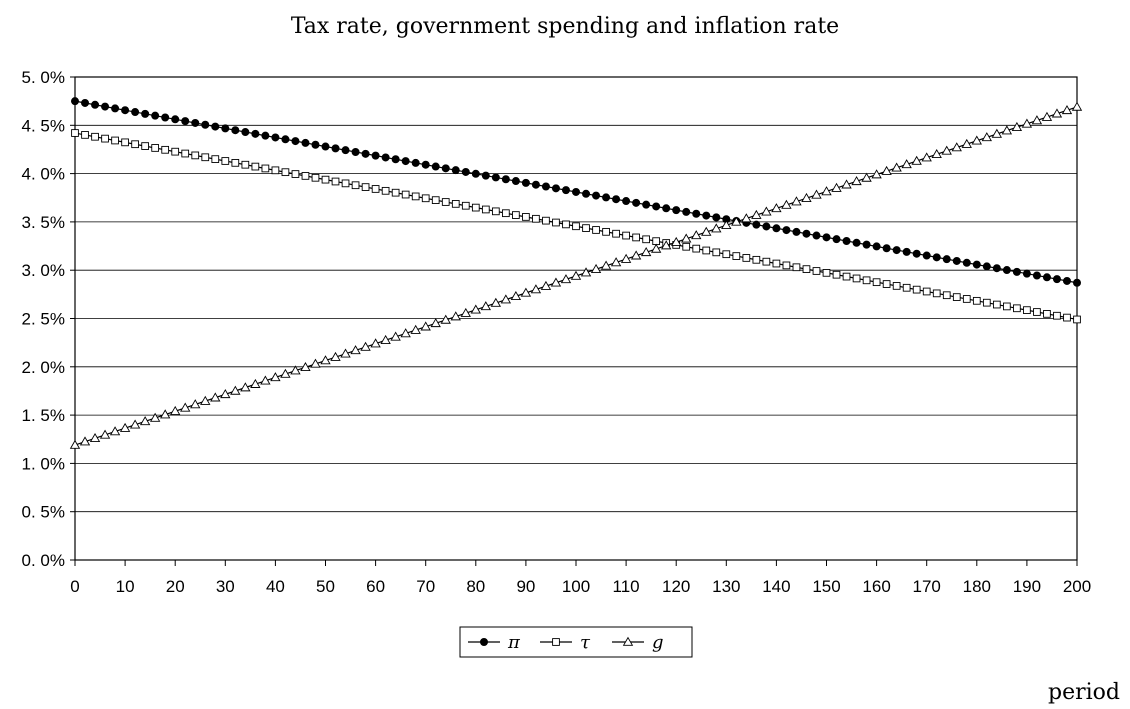 This screenshot has height=709, width=1130. Describe the element at coordinates (1077, 586) in the screenshot. I see `x-tick-label: 200` at that location.